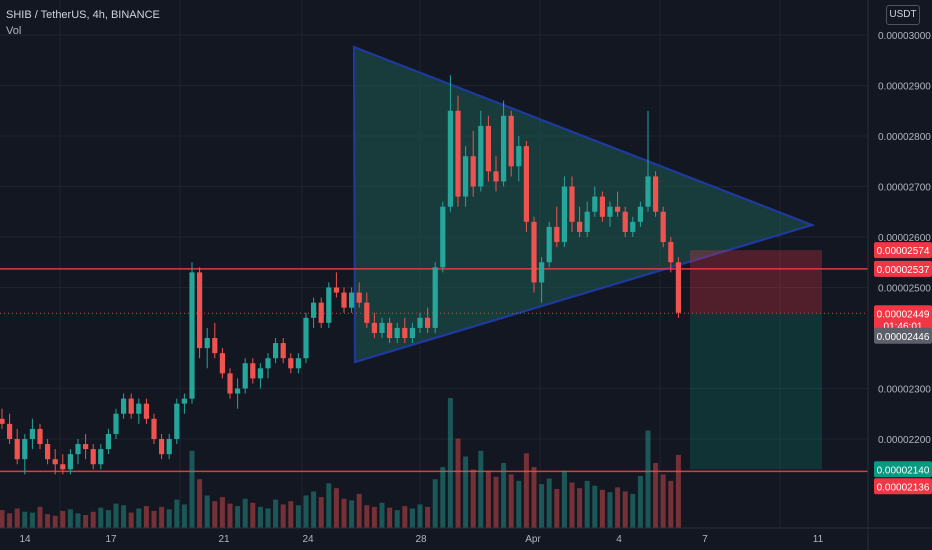 The height and width of the screenshot is (550, 932). Describe the element at coordinates (904, 87) in the screenshot. I see `price-tick-label: 0.00002900` at that location.